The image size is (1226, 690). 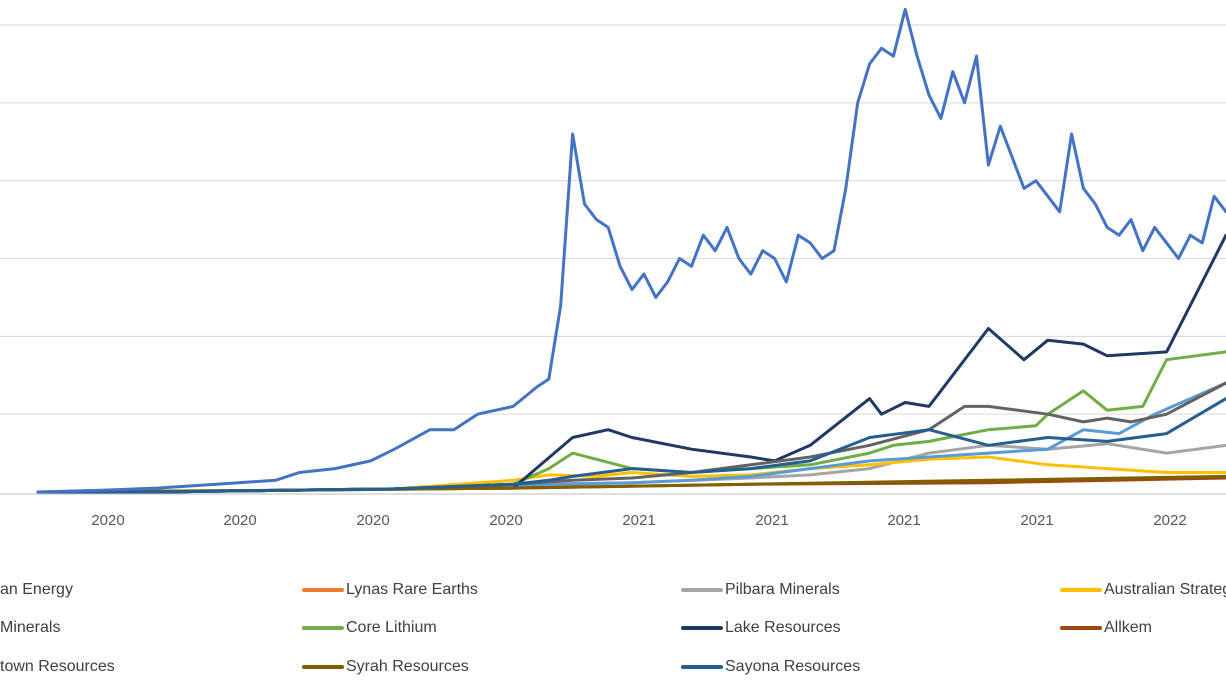 I want to click on legend-label: Minerals, so click(x=30, y=627).